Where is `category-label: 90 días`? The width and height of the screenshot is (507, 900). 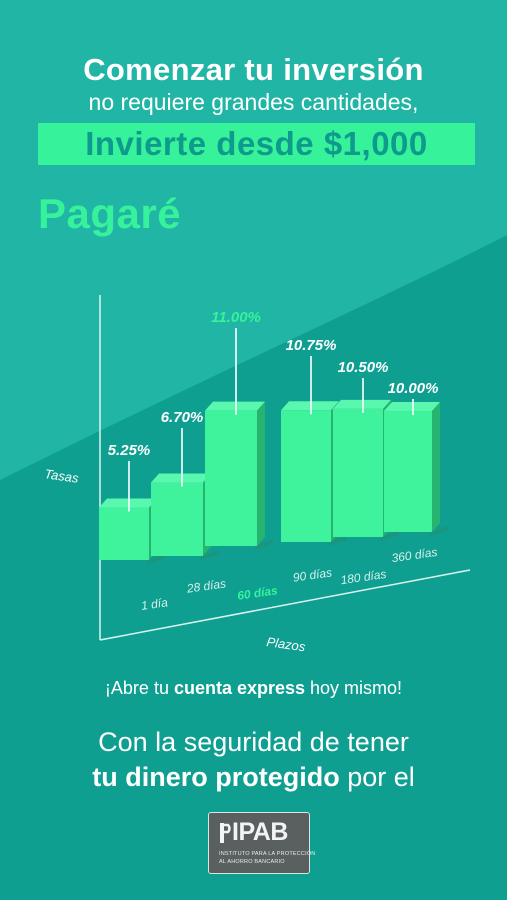 category-label: 90 días is located at coordinates (312, 574).